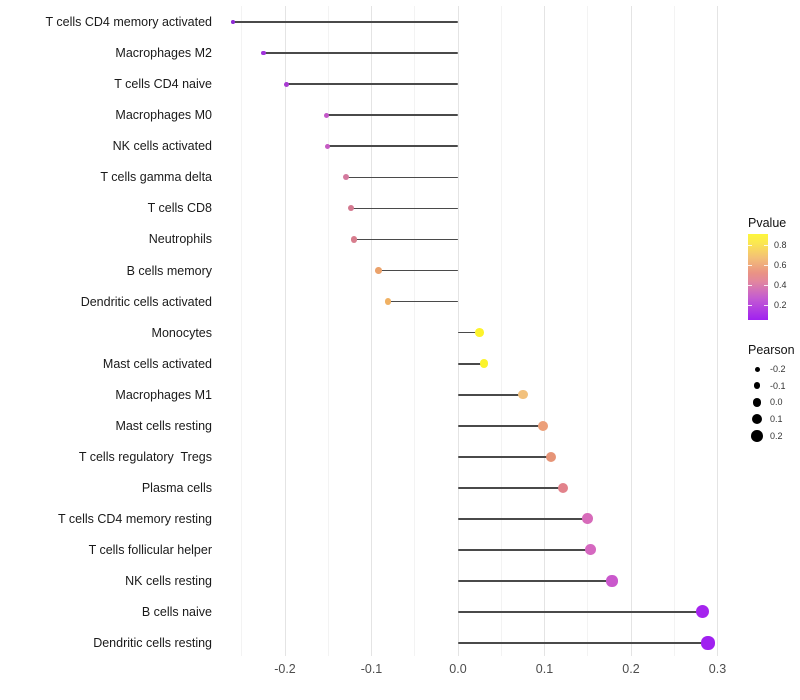 Image resolution: width=800 pixels, height=700 pixels. Describe the element at coordinates (146, 301) in the screenshot. I see `y-axis-label: Dendritic cells activated` at that location.